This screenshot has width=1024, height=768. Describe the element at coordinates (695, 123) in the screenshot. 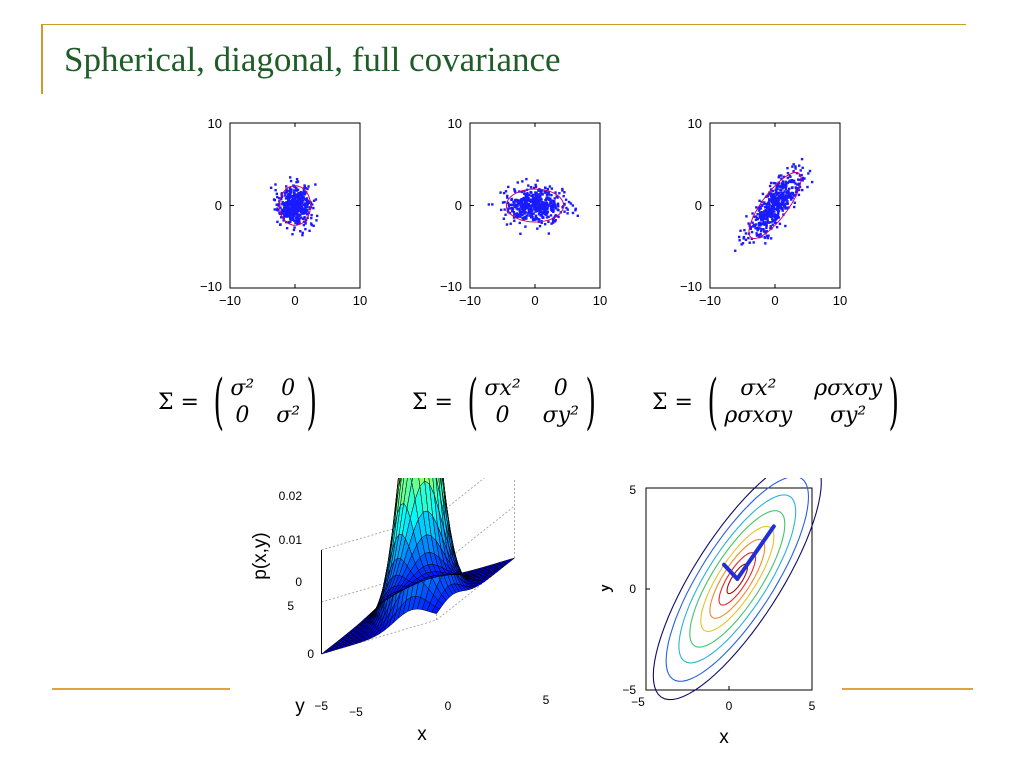

I see `y-tick-label-top: 10` at that location.